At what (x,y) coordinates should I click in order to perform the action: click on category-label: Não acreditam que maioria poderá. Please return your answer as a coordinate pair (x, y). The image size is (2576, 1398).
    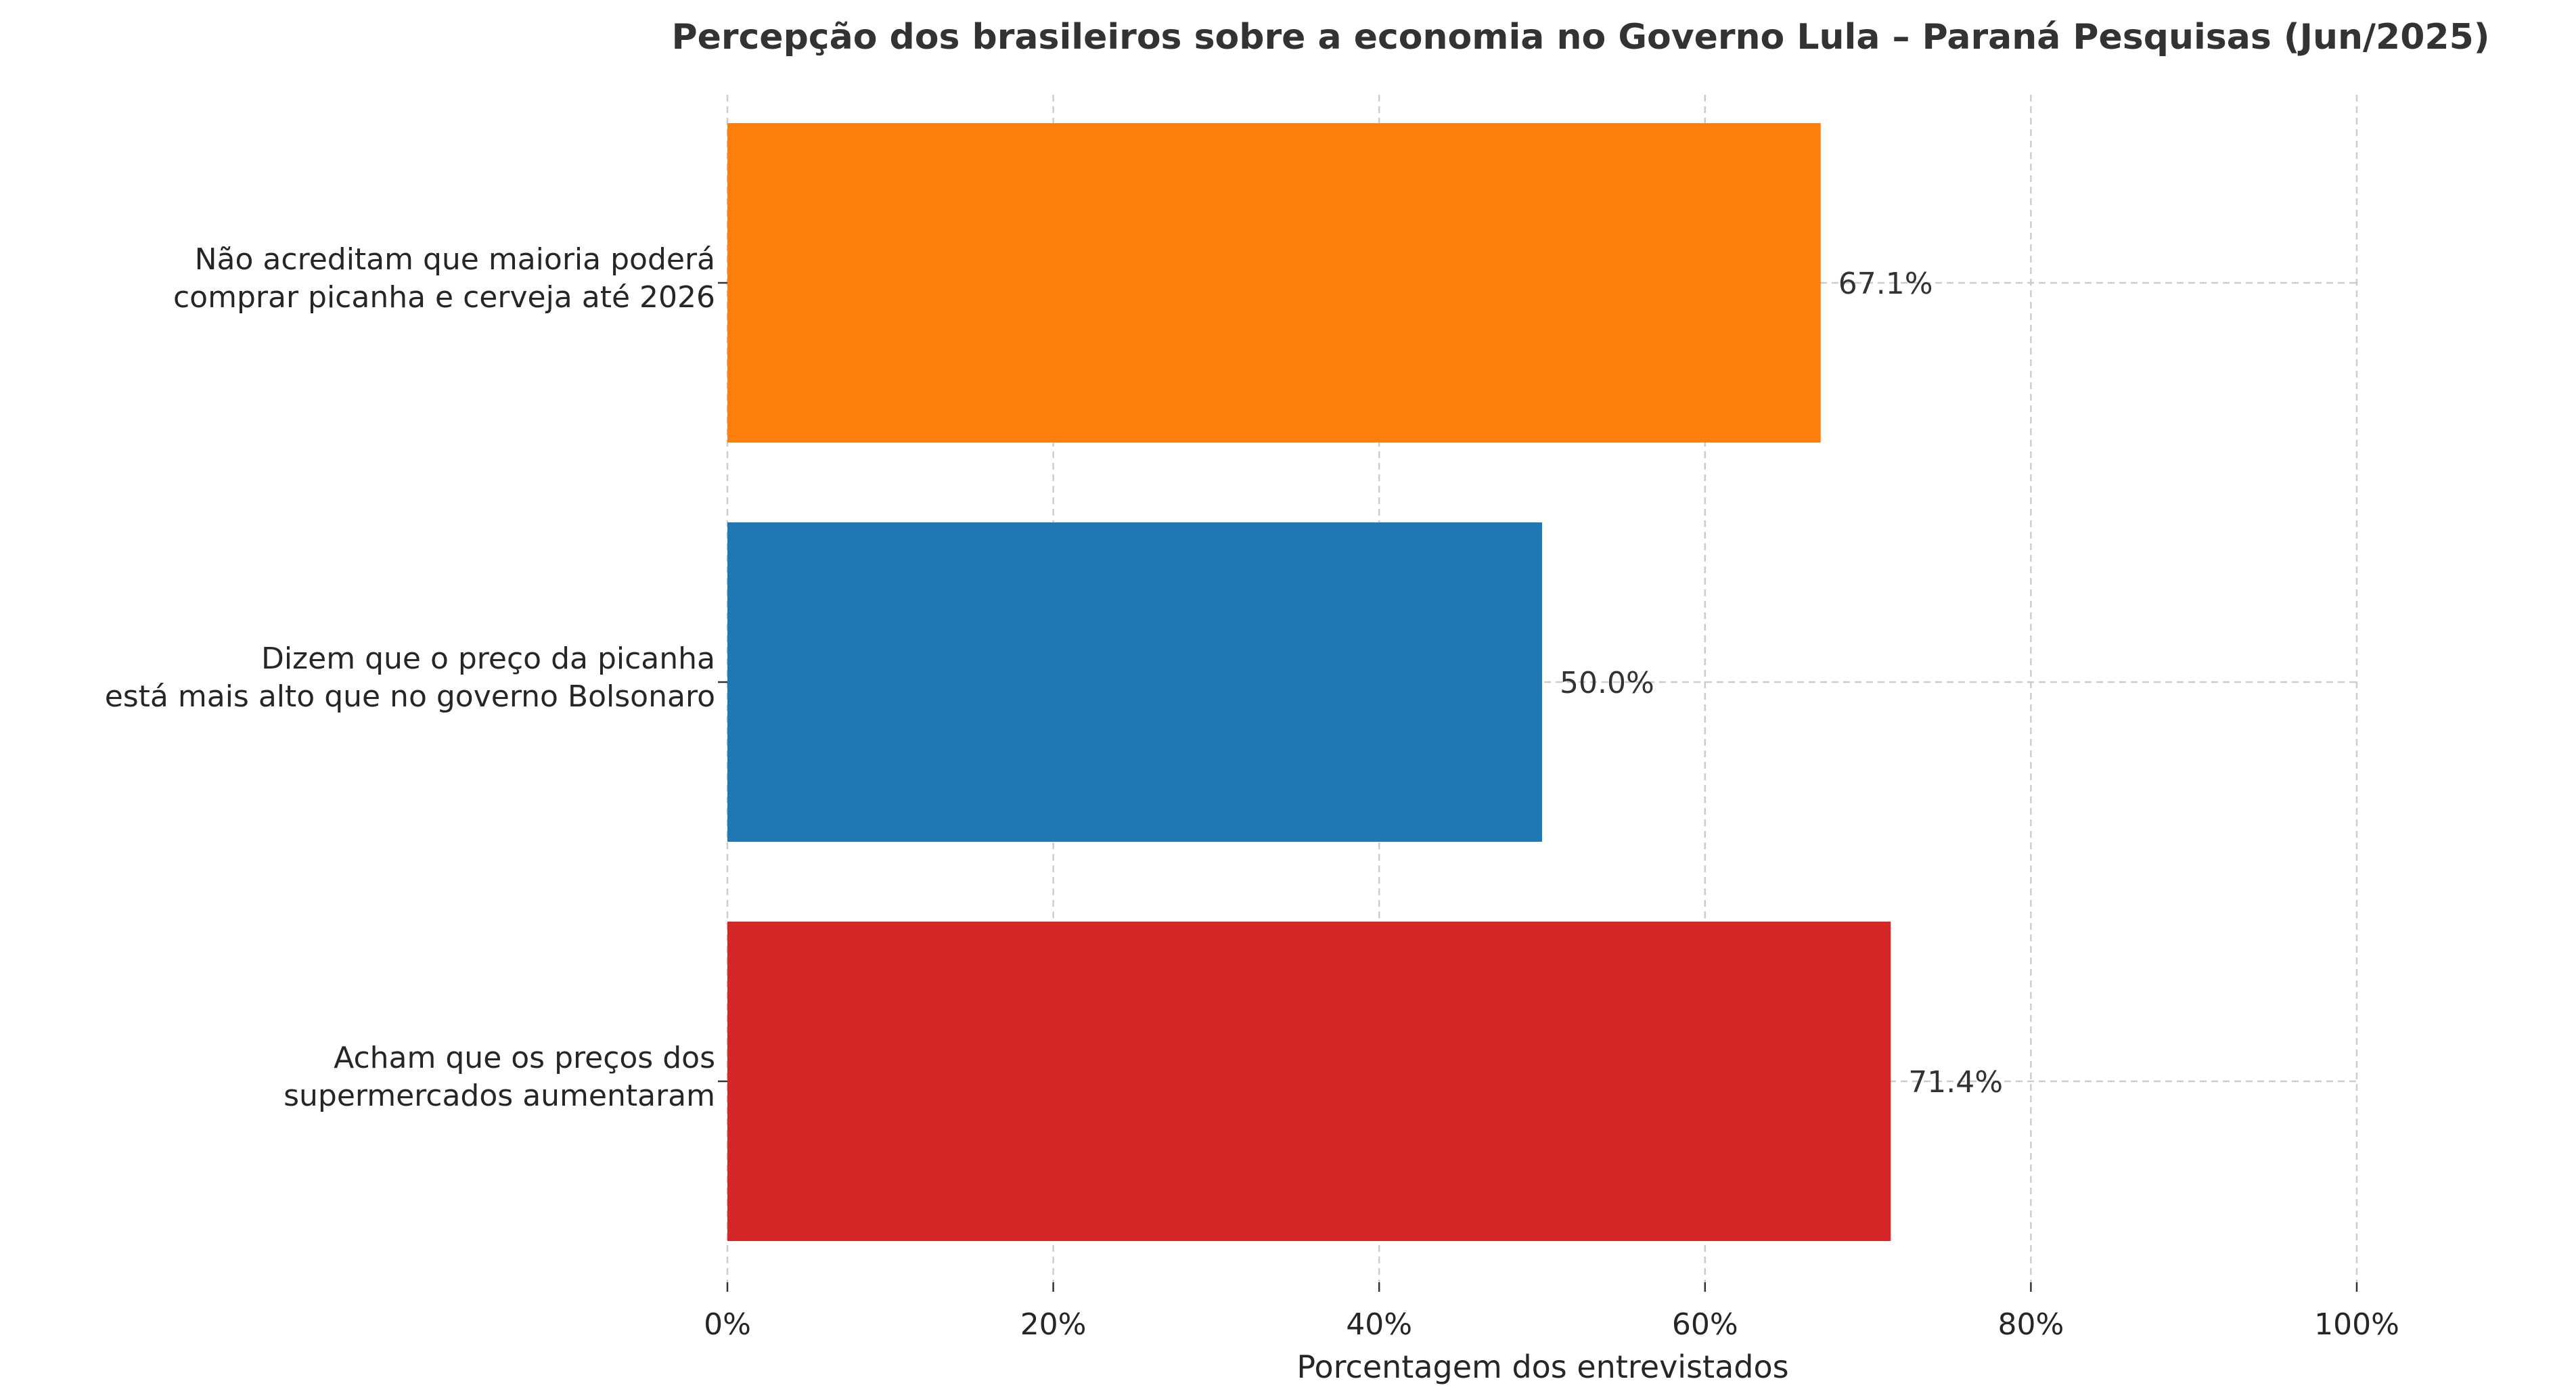
    Looking at the image, I should click on (455, 260).